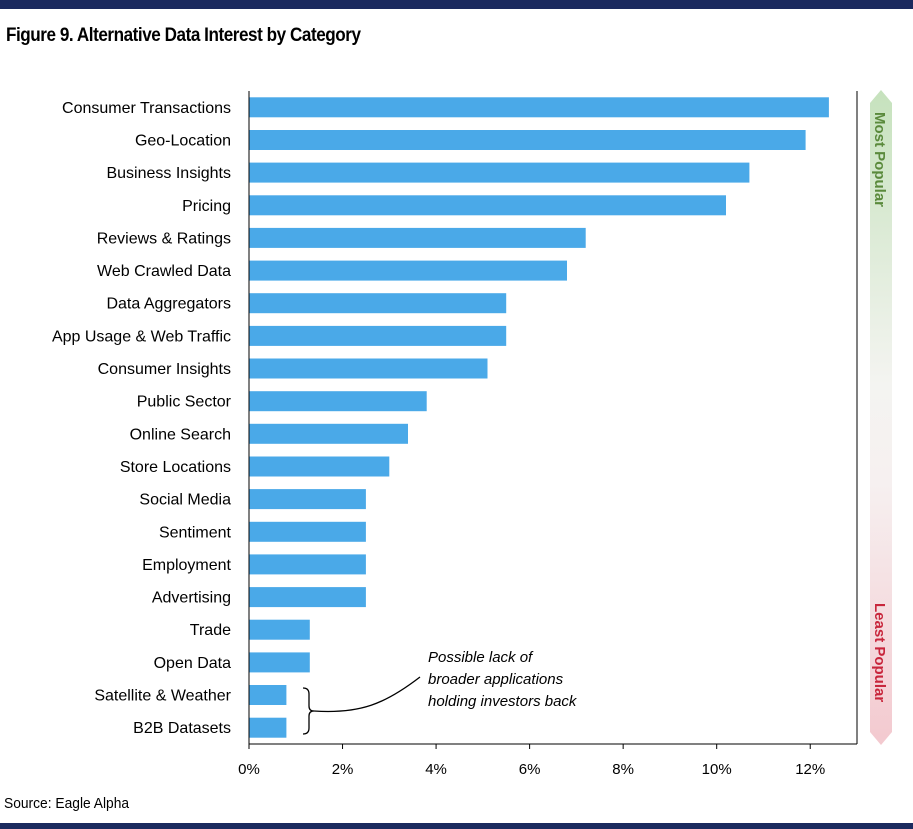 The width and height of the screenshot is (913, 829). Describe the element at coordinates (503, 701) in the screenshot. I see `annotation-line-3: holding investors back` at that location.